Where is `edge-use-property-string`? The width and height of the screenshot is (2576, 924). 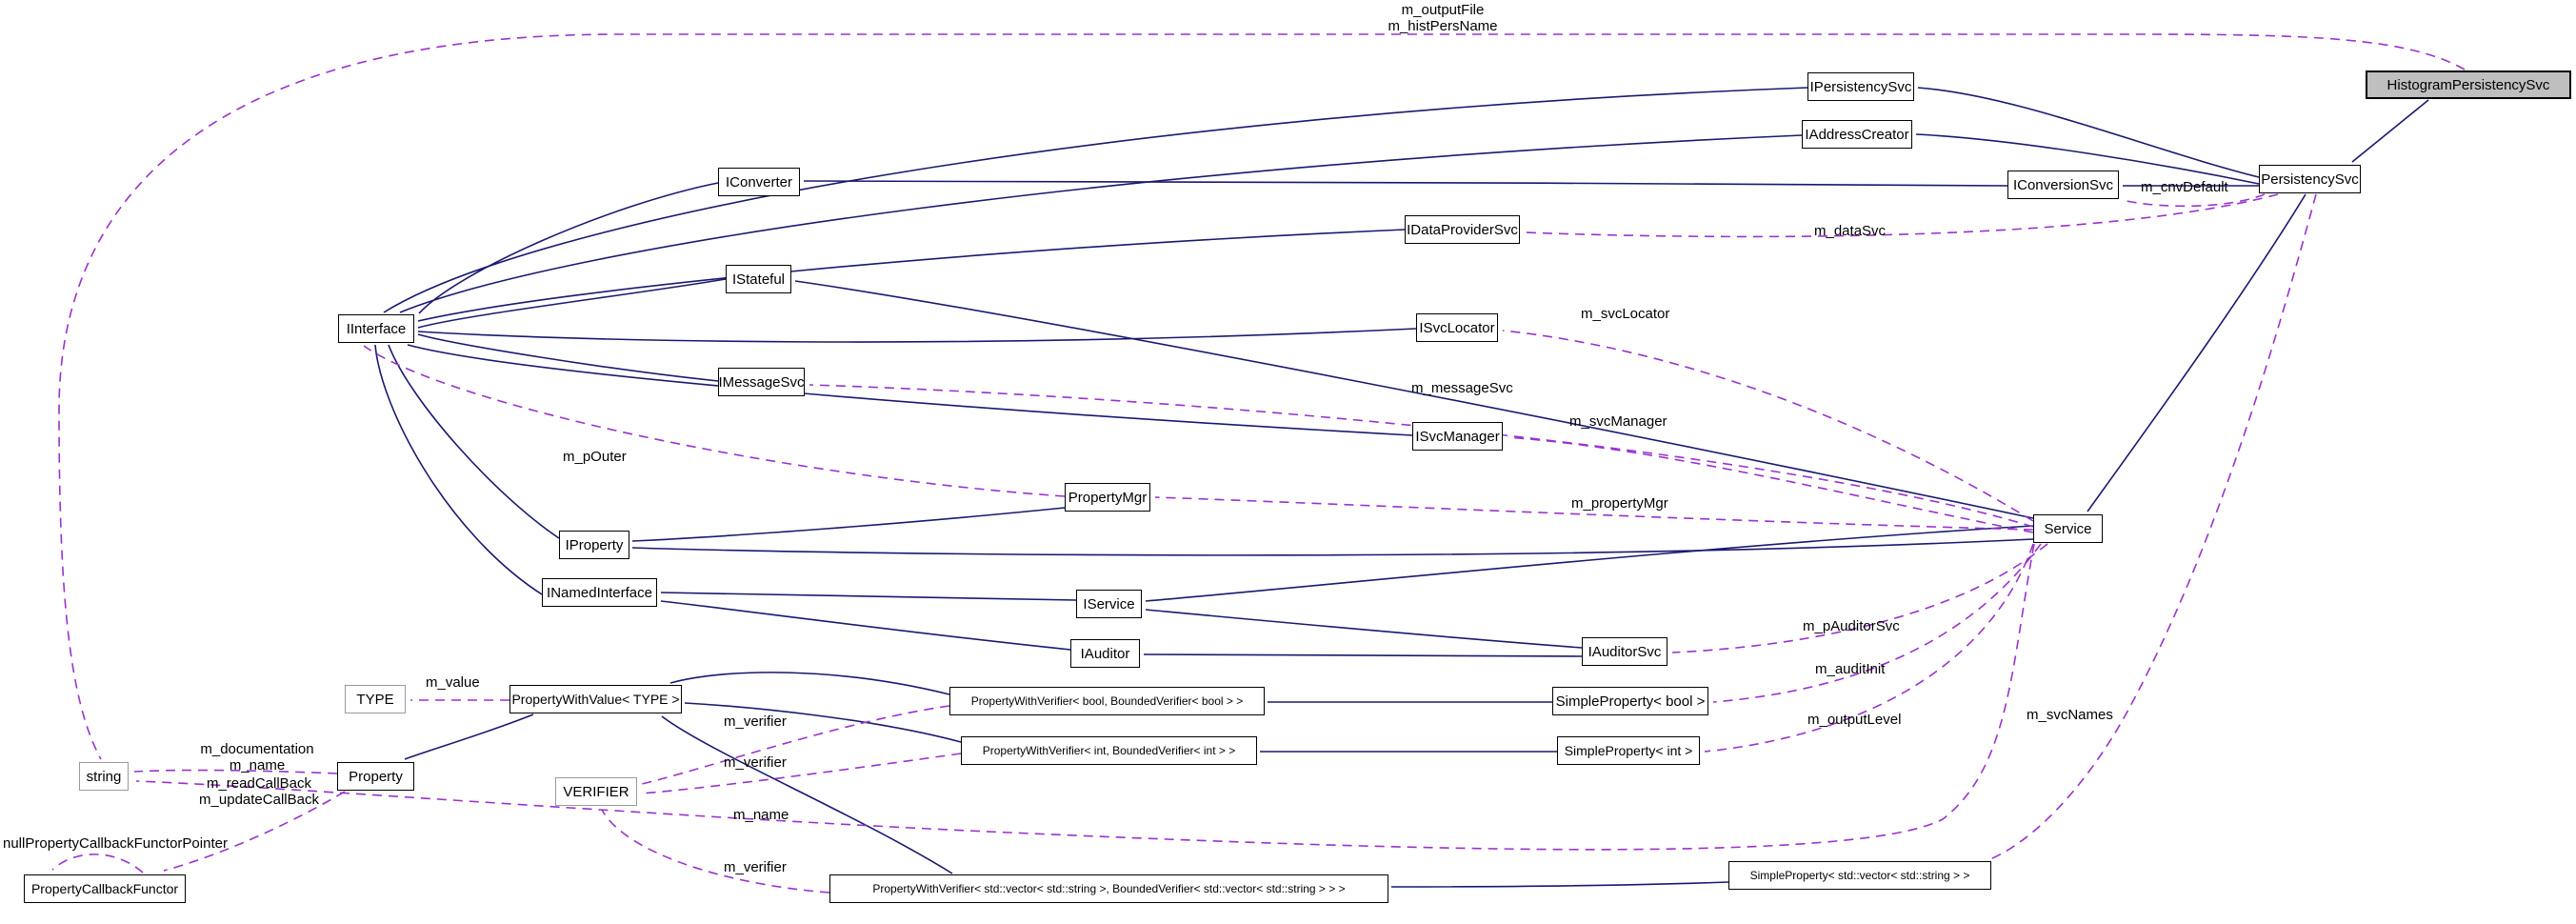 edge-use-property-string is located at coordinates (235, 771).